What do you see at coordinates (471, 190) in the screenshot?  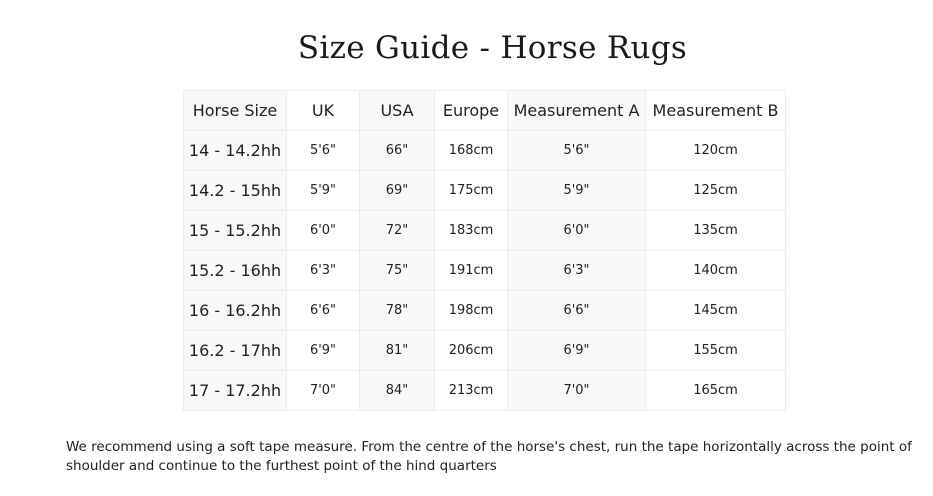 I see `table-cell: 175cm` at bounding box center [471, 190].